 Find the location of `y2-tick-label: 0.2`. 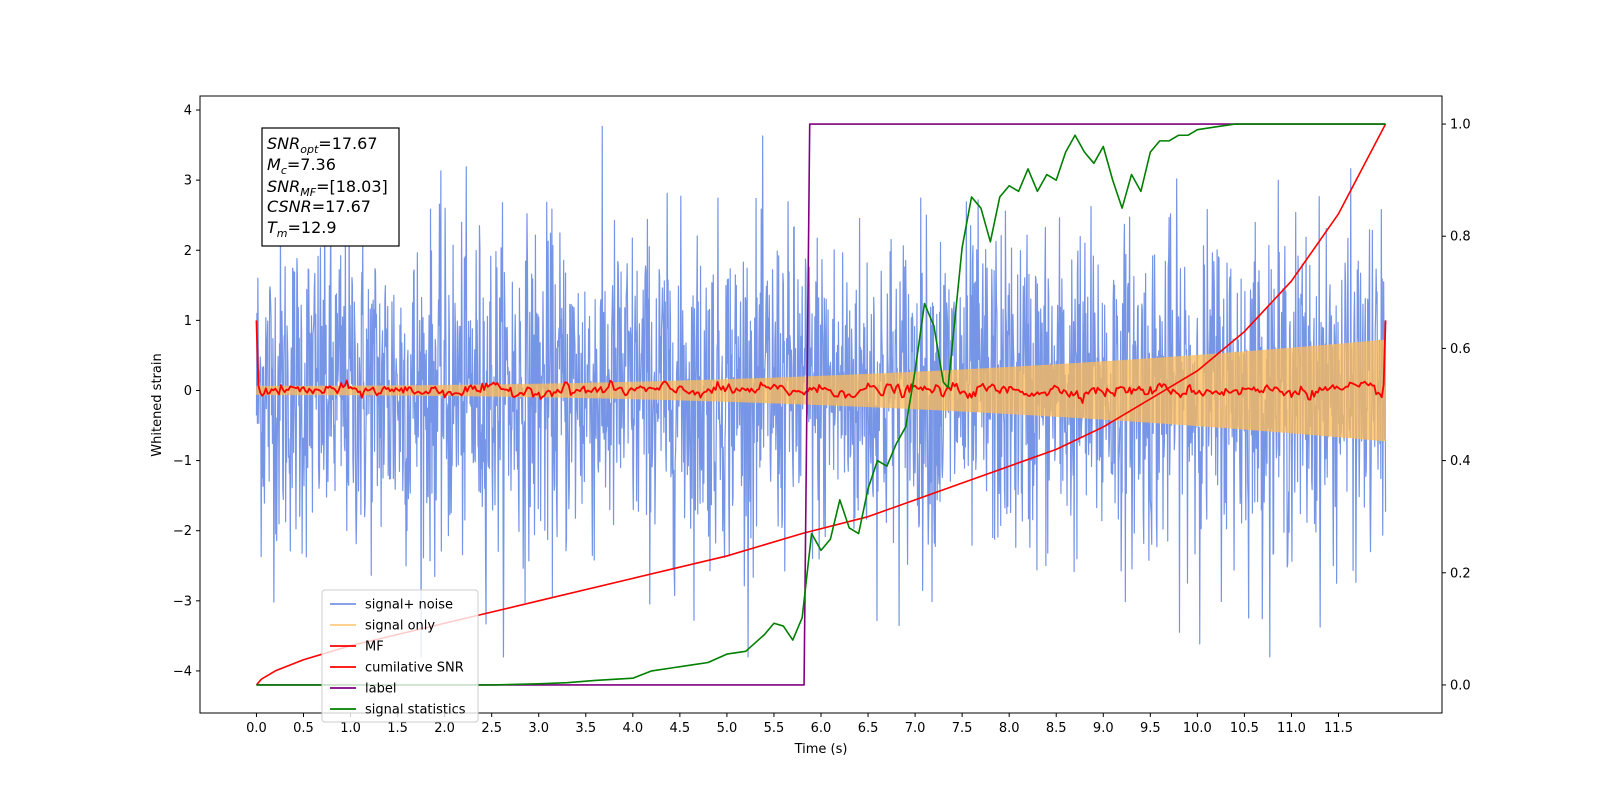

y2-tick-label: 0.2 is located at coordinates (1460, 573).